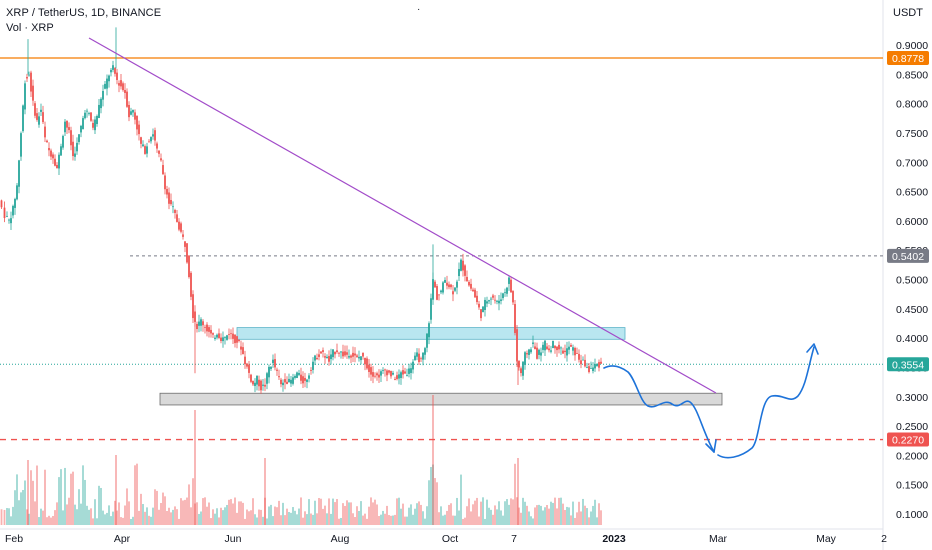 This screenshot has height=550, width=932. Describe the element at coordinates (441, 399) in the screenshot. I see `demand-zone` at that location.